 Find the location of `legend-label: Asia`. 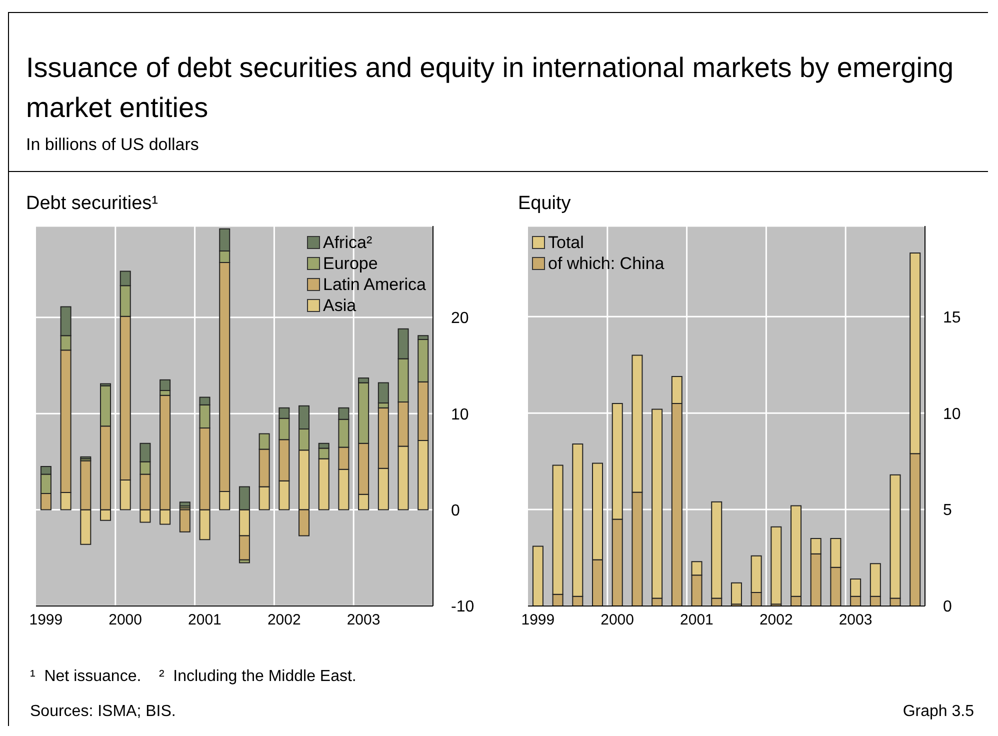

legend-label: Asia is located at coordinates (339, 305).